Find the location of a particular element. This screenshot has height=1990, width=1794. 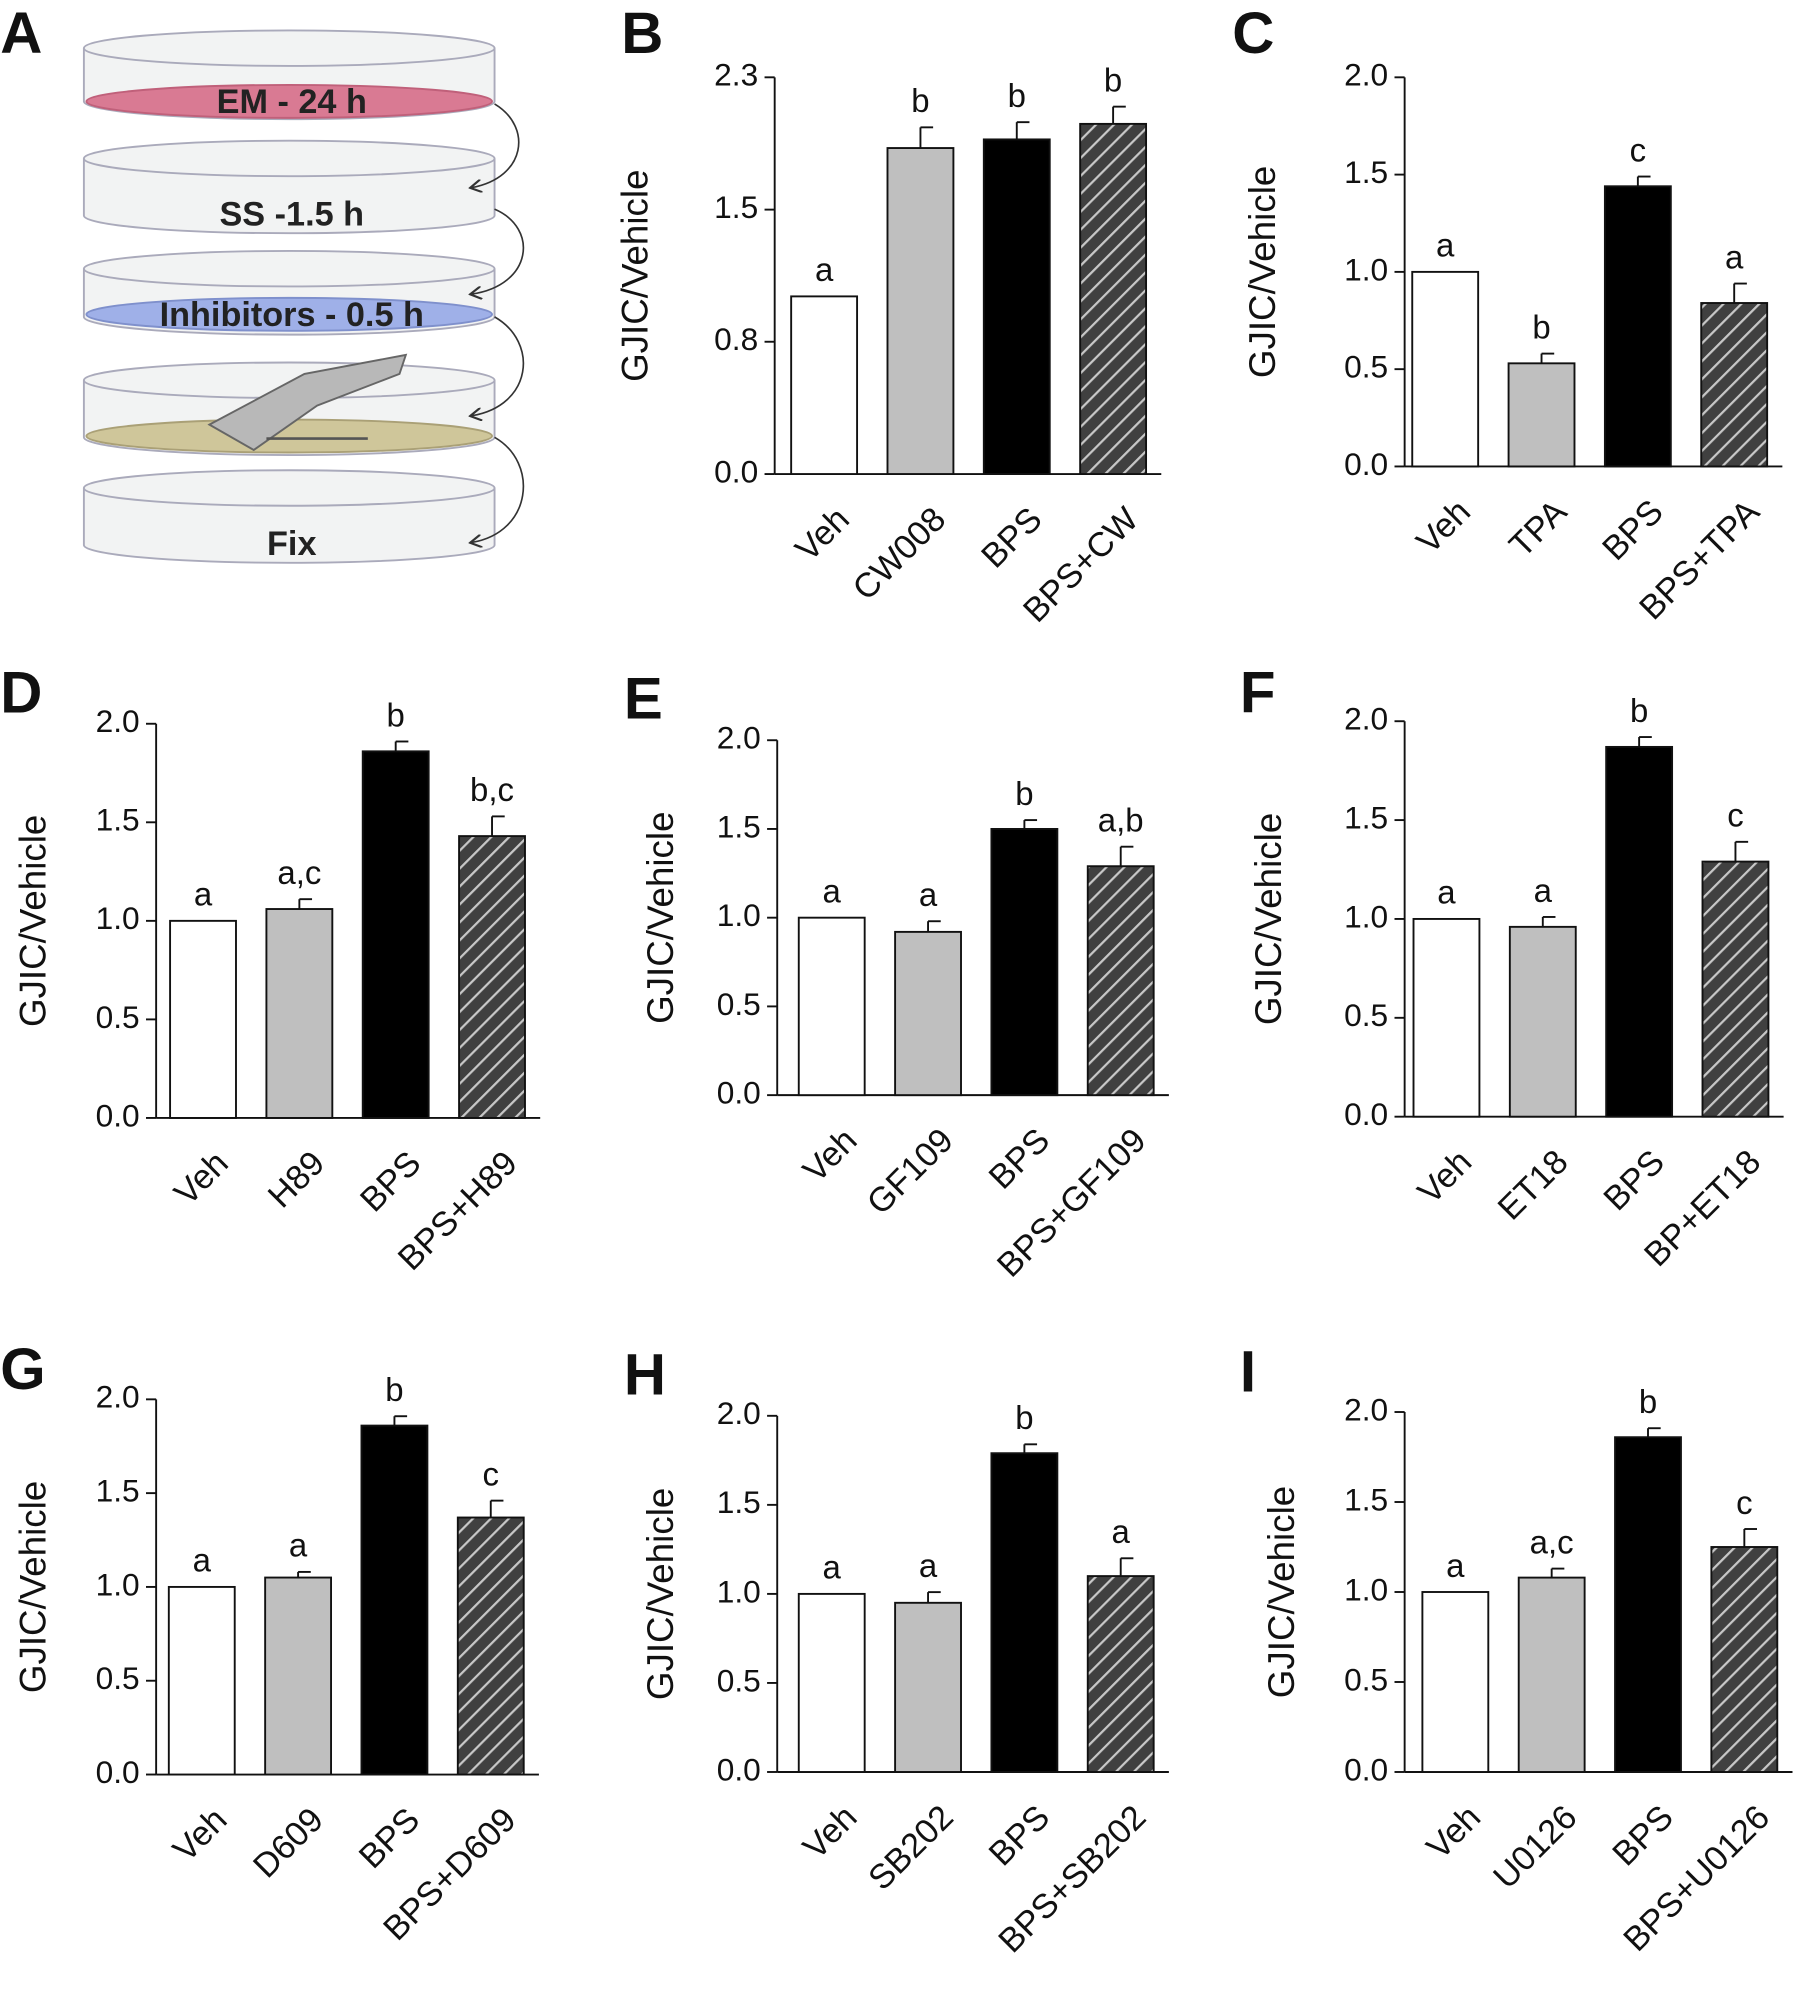

x-tick-label: H89 is located at coordinates (296, 1179).